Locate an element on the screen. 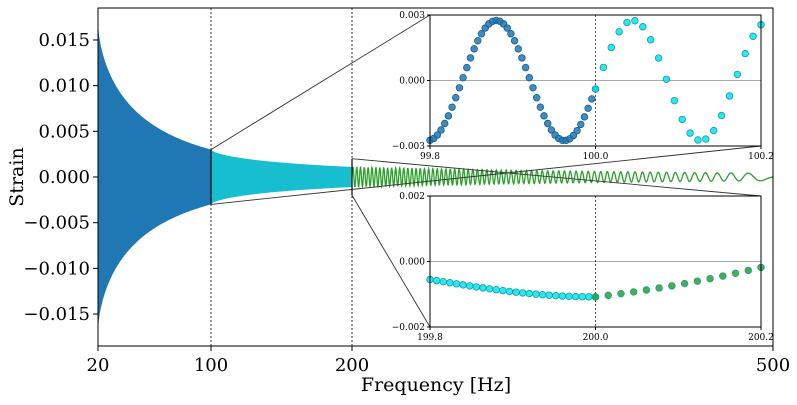 The image size is (797, 405). y-axis-ticks: −0.015 −0.010 −0.005 0.000 0.005 0.010 0.015 is located at coordinates (60, 177).